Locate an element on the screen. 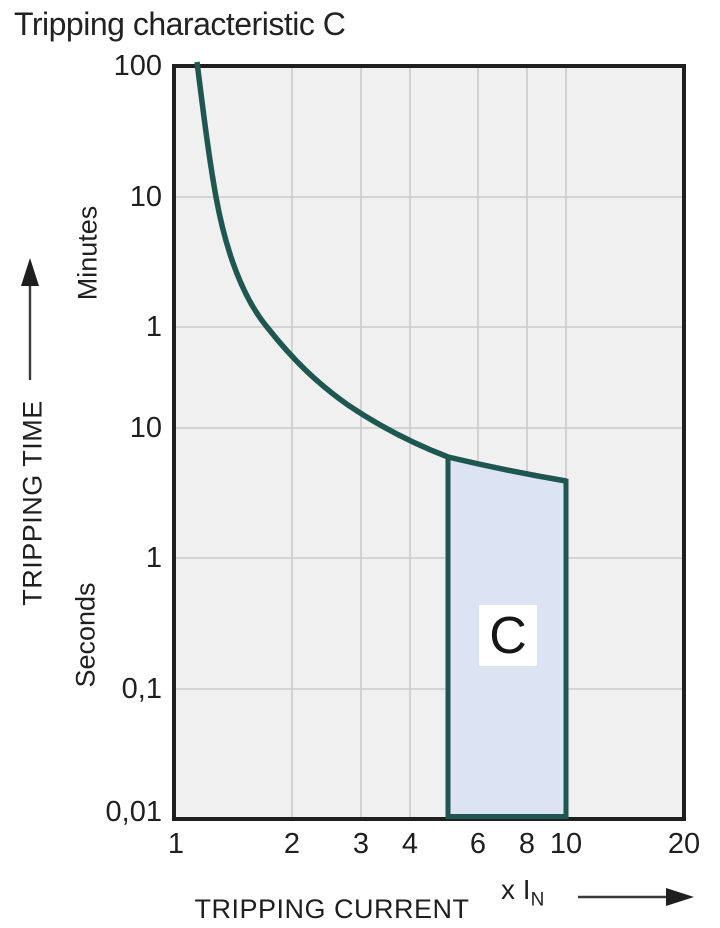  y-tick-10min: 10 is located at coordinates (145, 197).